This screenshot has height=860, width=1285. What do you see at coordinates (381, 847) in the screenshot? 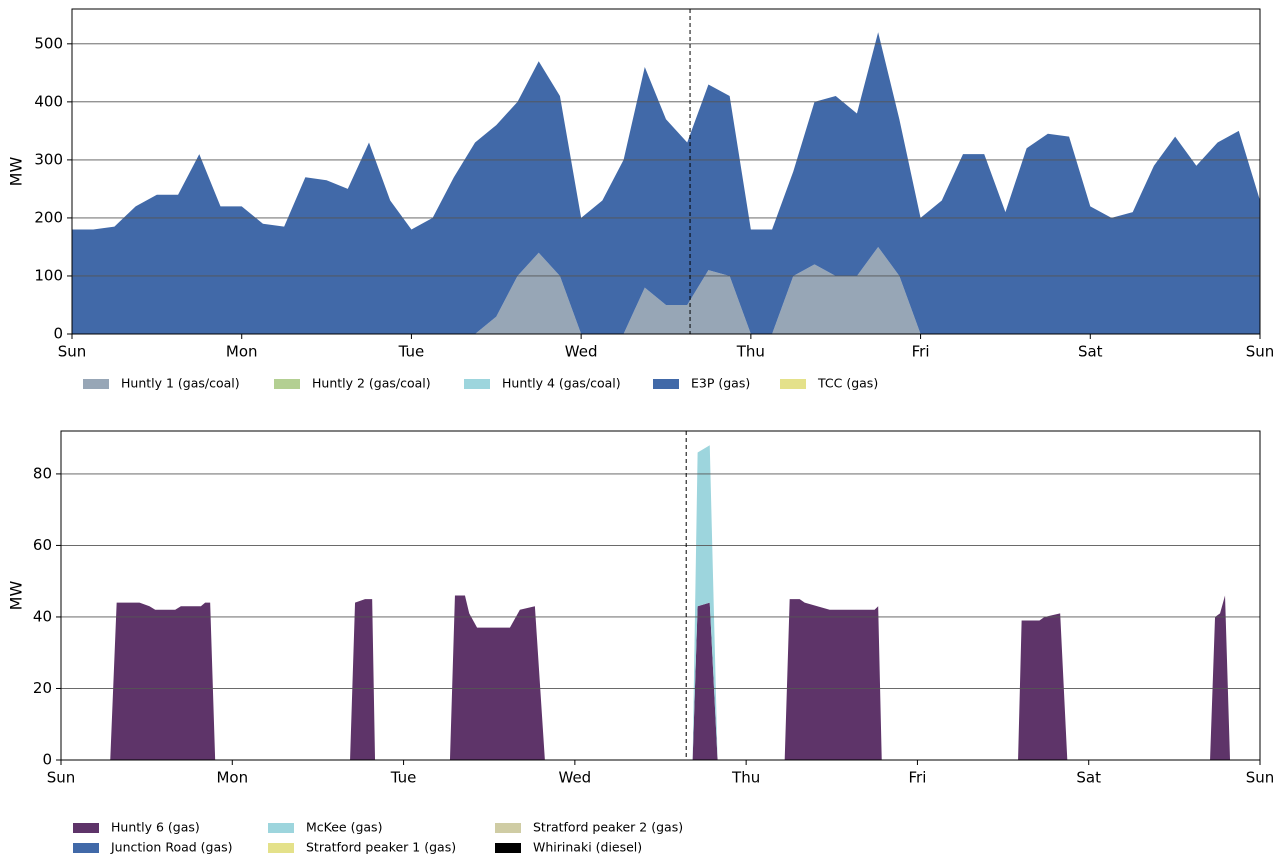
I see `legend-label: Stratford peaker 1 (gas)` at bounding box center [381, 847].